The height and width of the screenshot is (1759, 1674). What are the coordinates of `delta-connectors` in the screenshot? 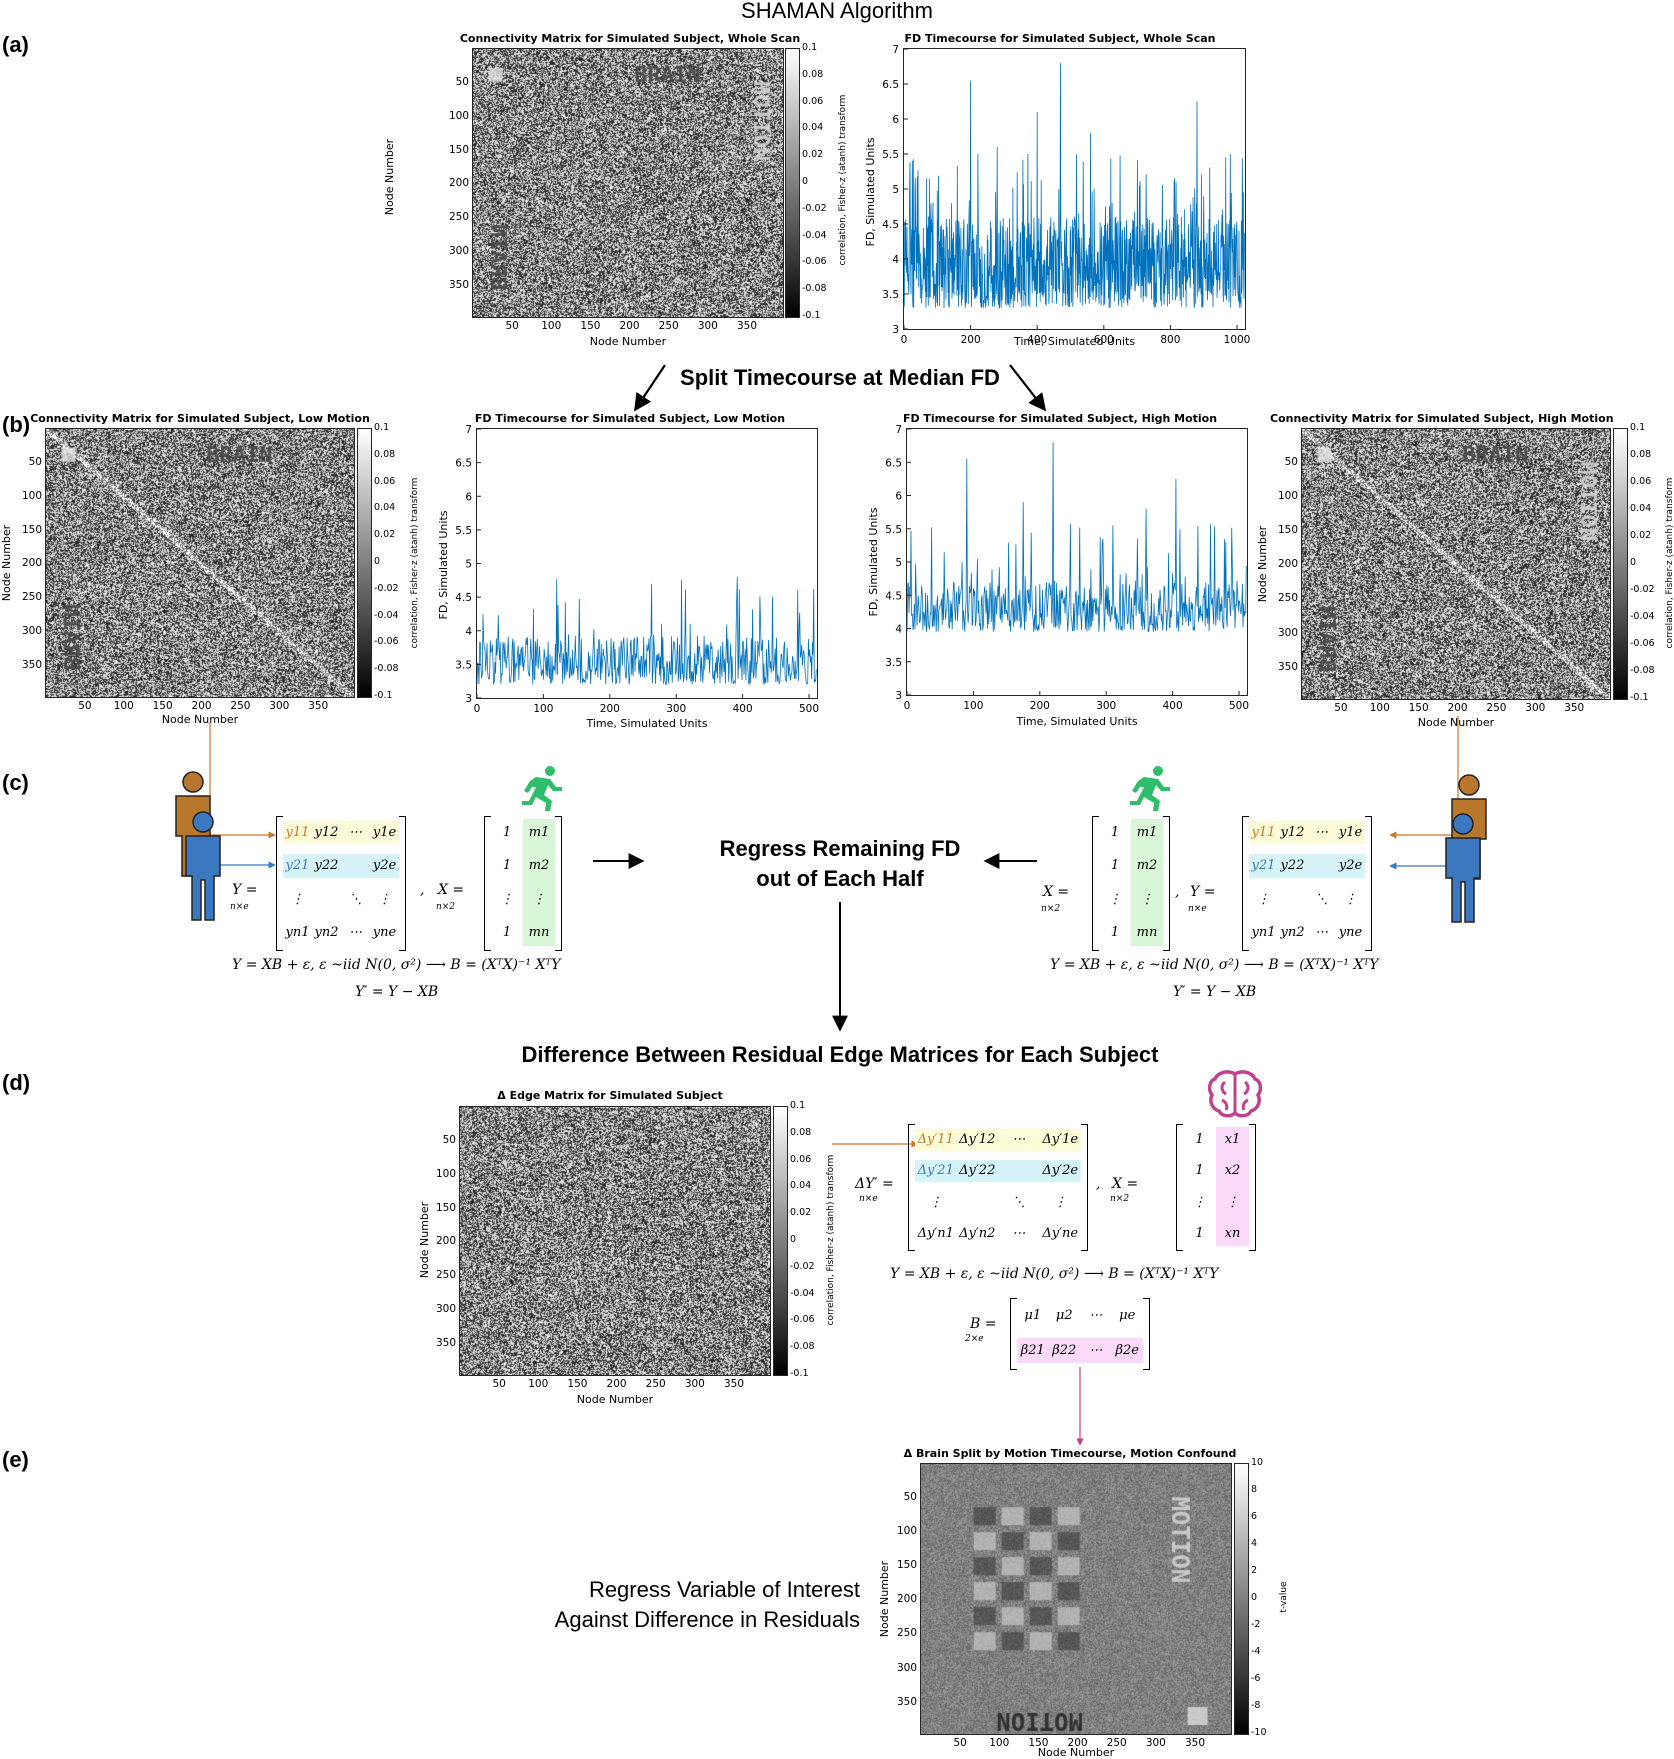 It's located at (958, 1293).